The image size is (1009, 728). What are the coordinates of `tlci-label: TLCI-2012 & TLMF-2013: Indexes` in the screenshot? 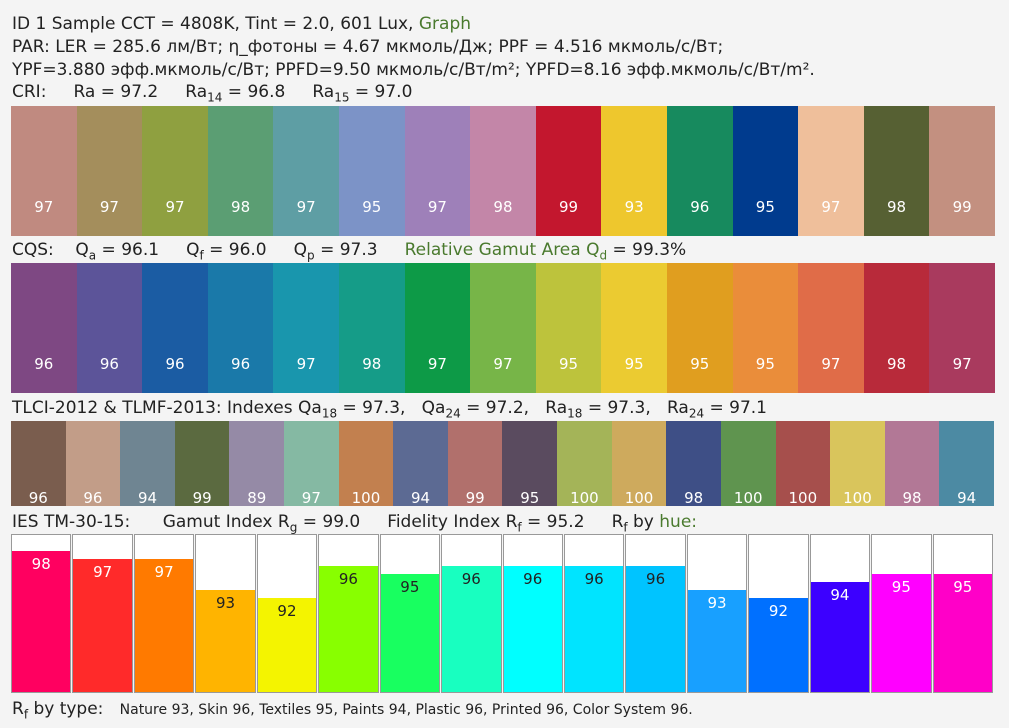 It's located at (155, 408).